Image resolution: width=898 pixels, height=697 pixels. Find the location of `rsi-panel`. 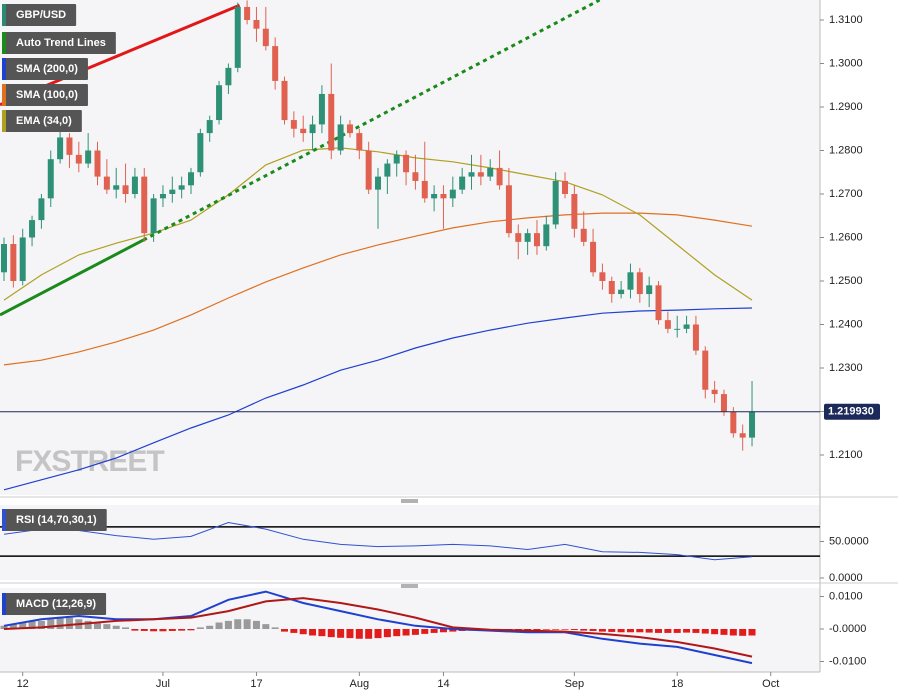

rsi-panel is located at coordinates (410, 542).